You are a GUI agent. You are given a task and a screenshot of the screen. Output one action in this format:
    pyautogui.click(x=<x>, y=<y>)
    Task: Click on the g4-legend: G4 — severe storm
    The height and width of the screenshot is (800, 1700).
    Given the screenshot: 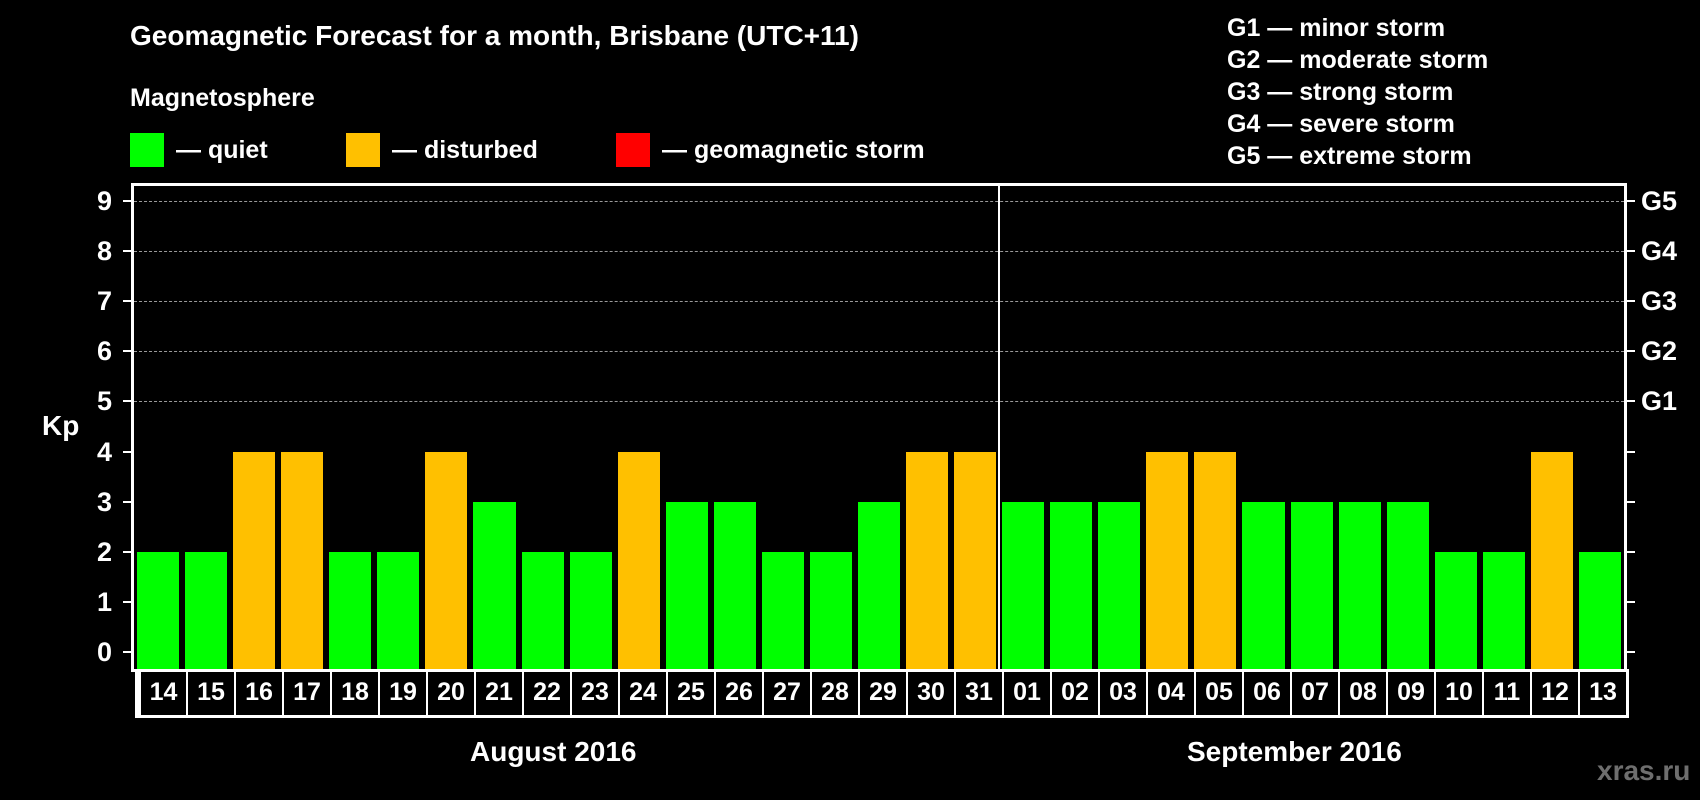 What is the action you would take?
    pyautogui.click(x=1341, y=124)
    